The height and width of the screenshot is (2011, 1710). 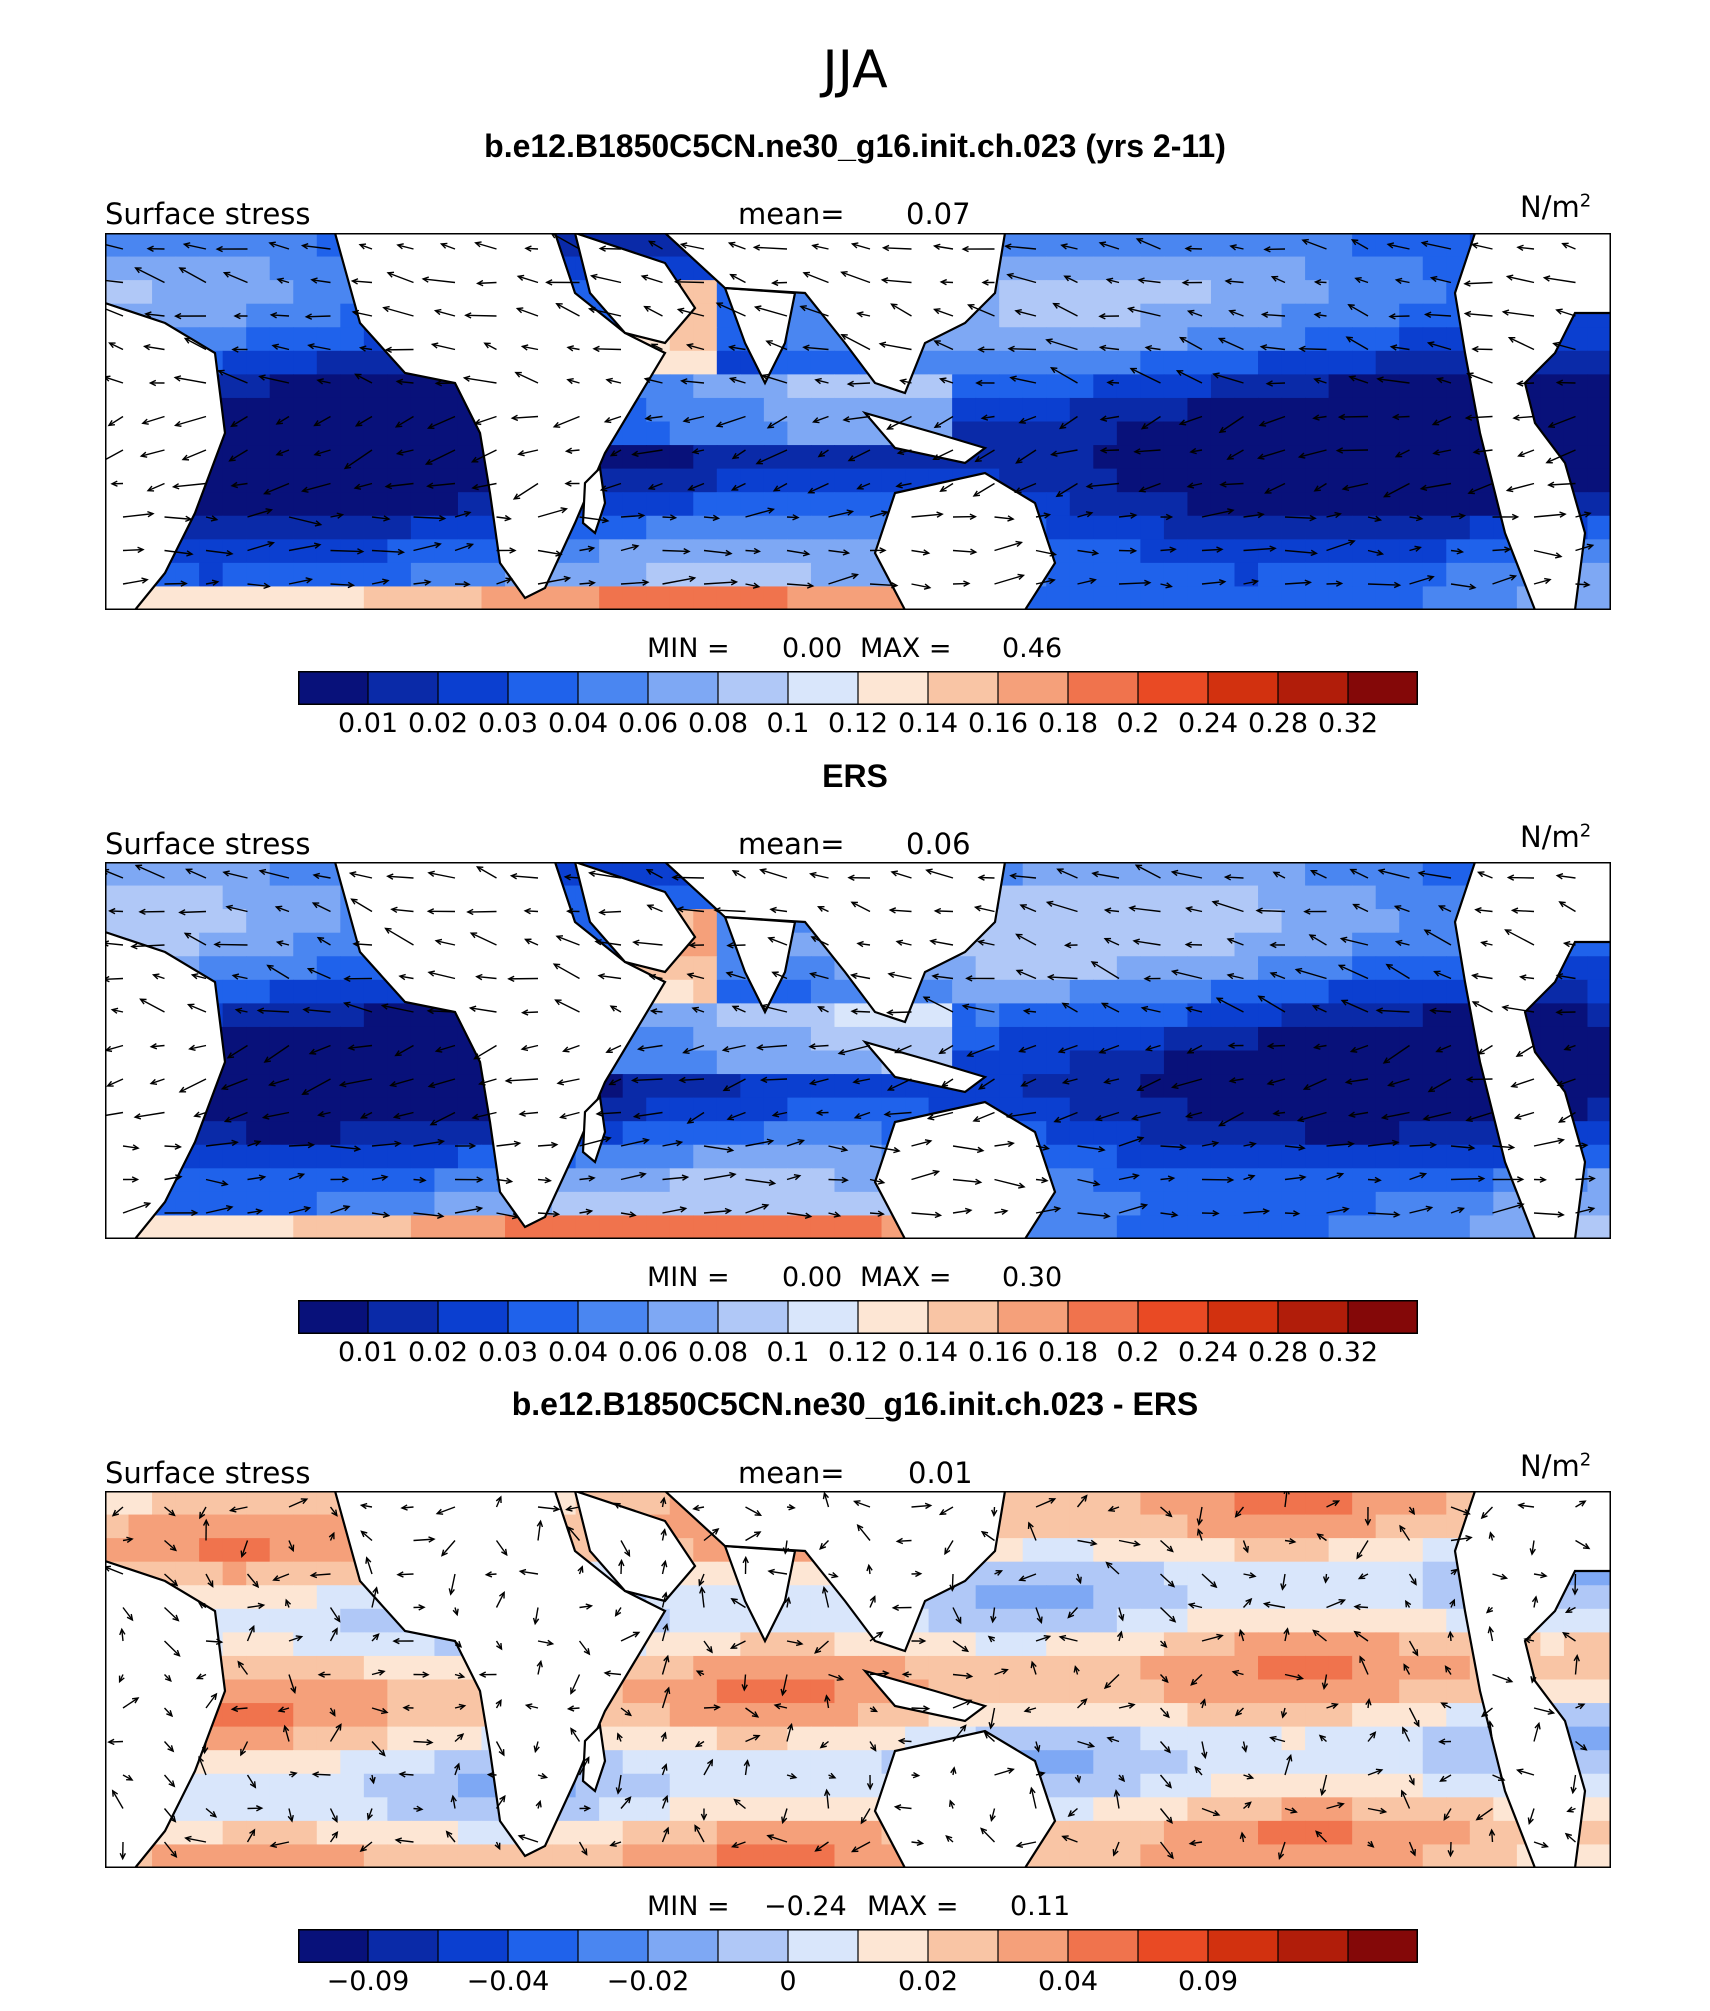 What do you see at coordinates (1383, 1946) in the screenshot?
I see `colorbar-swatch` at bounding box center [1383, 1946].